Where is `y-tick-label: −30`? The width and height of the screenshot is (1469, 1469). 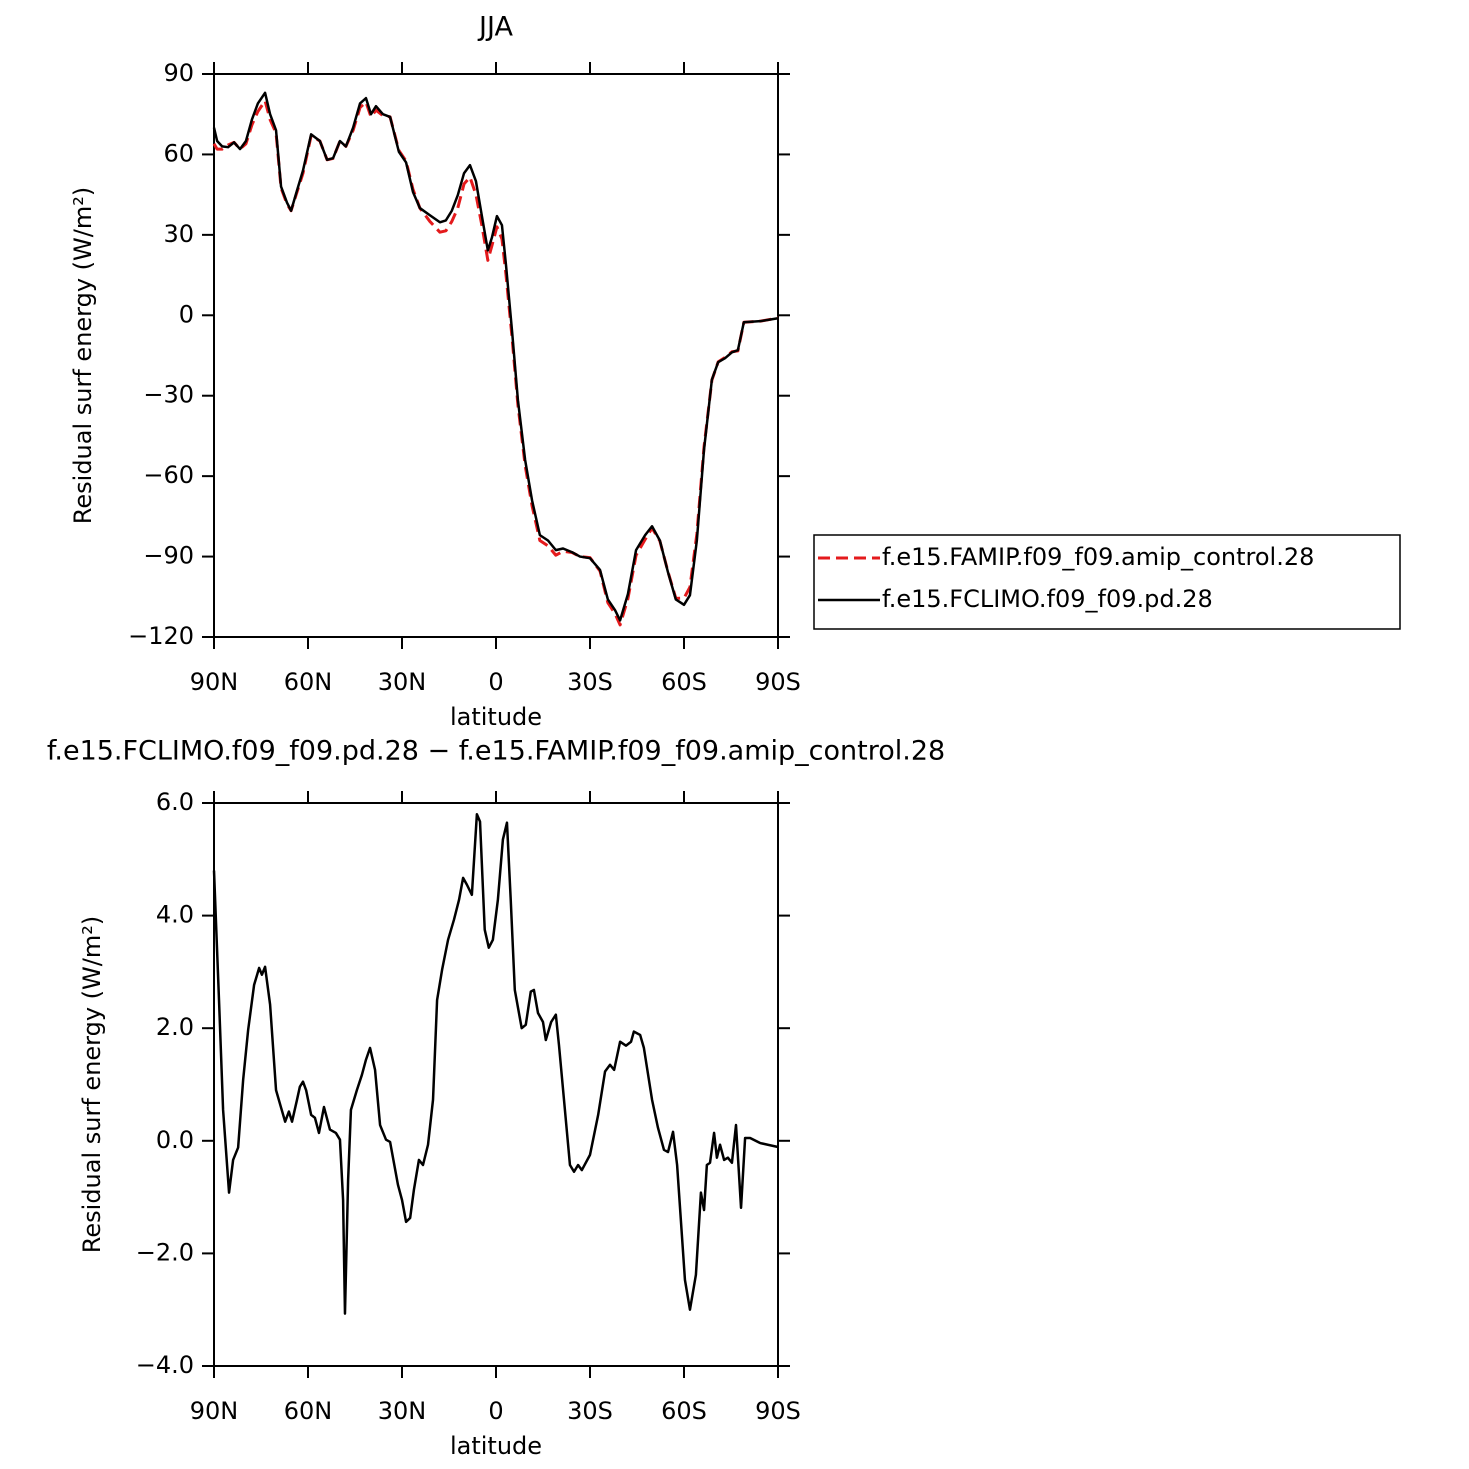 y-tick-label: −30 is located at coordinates (168, 395).